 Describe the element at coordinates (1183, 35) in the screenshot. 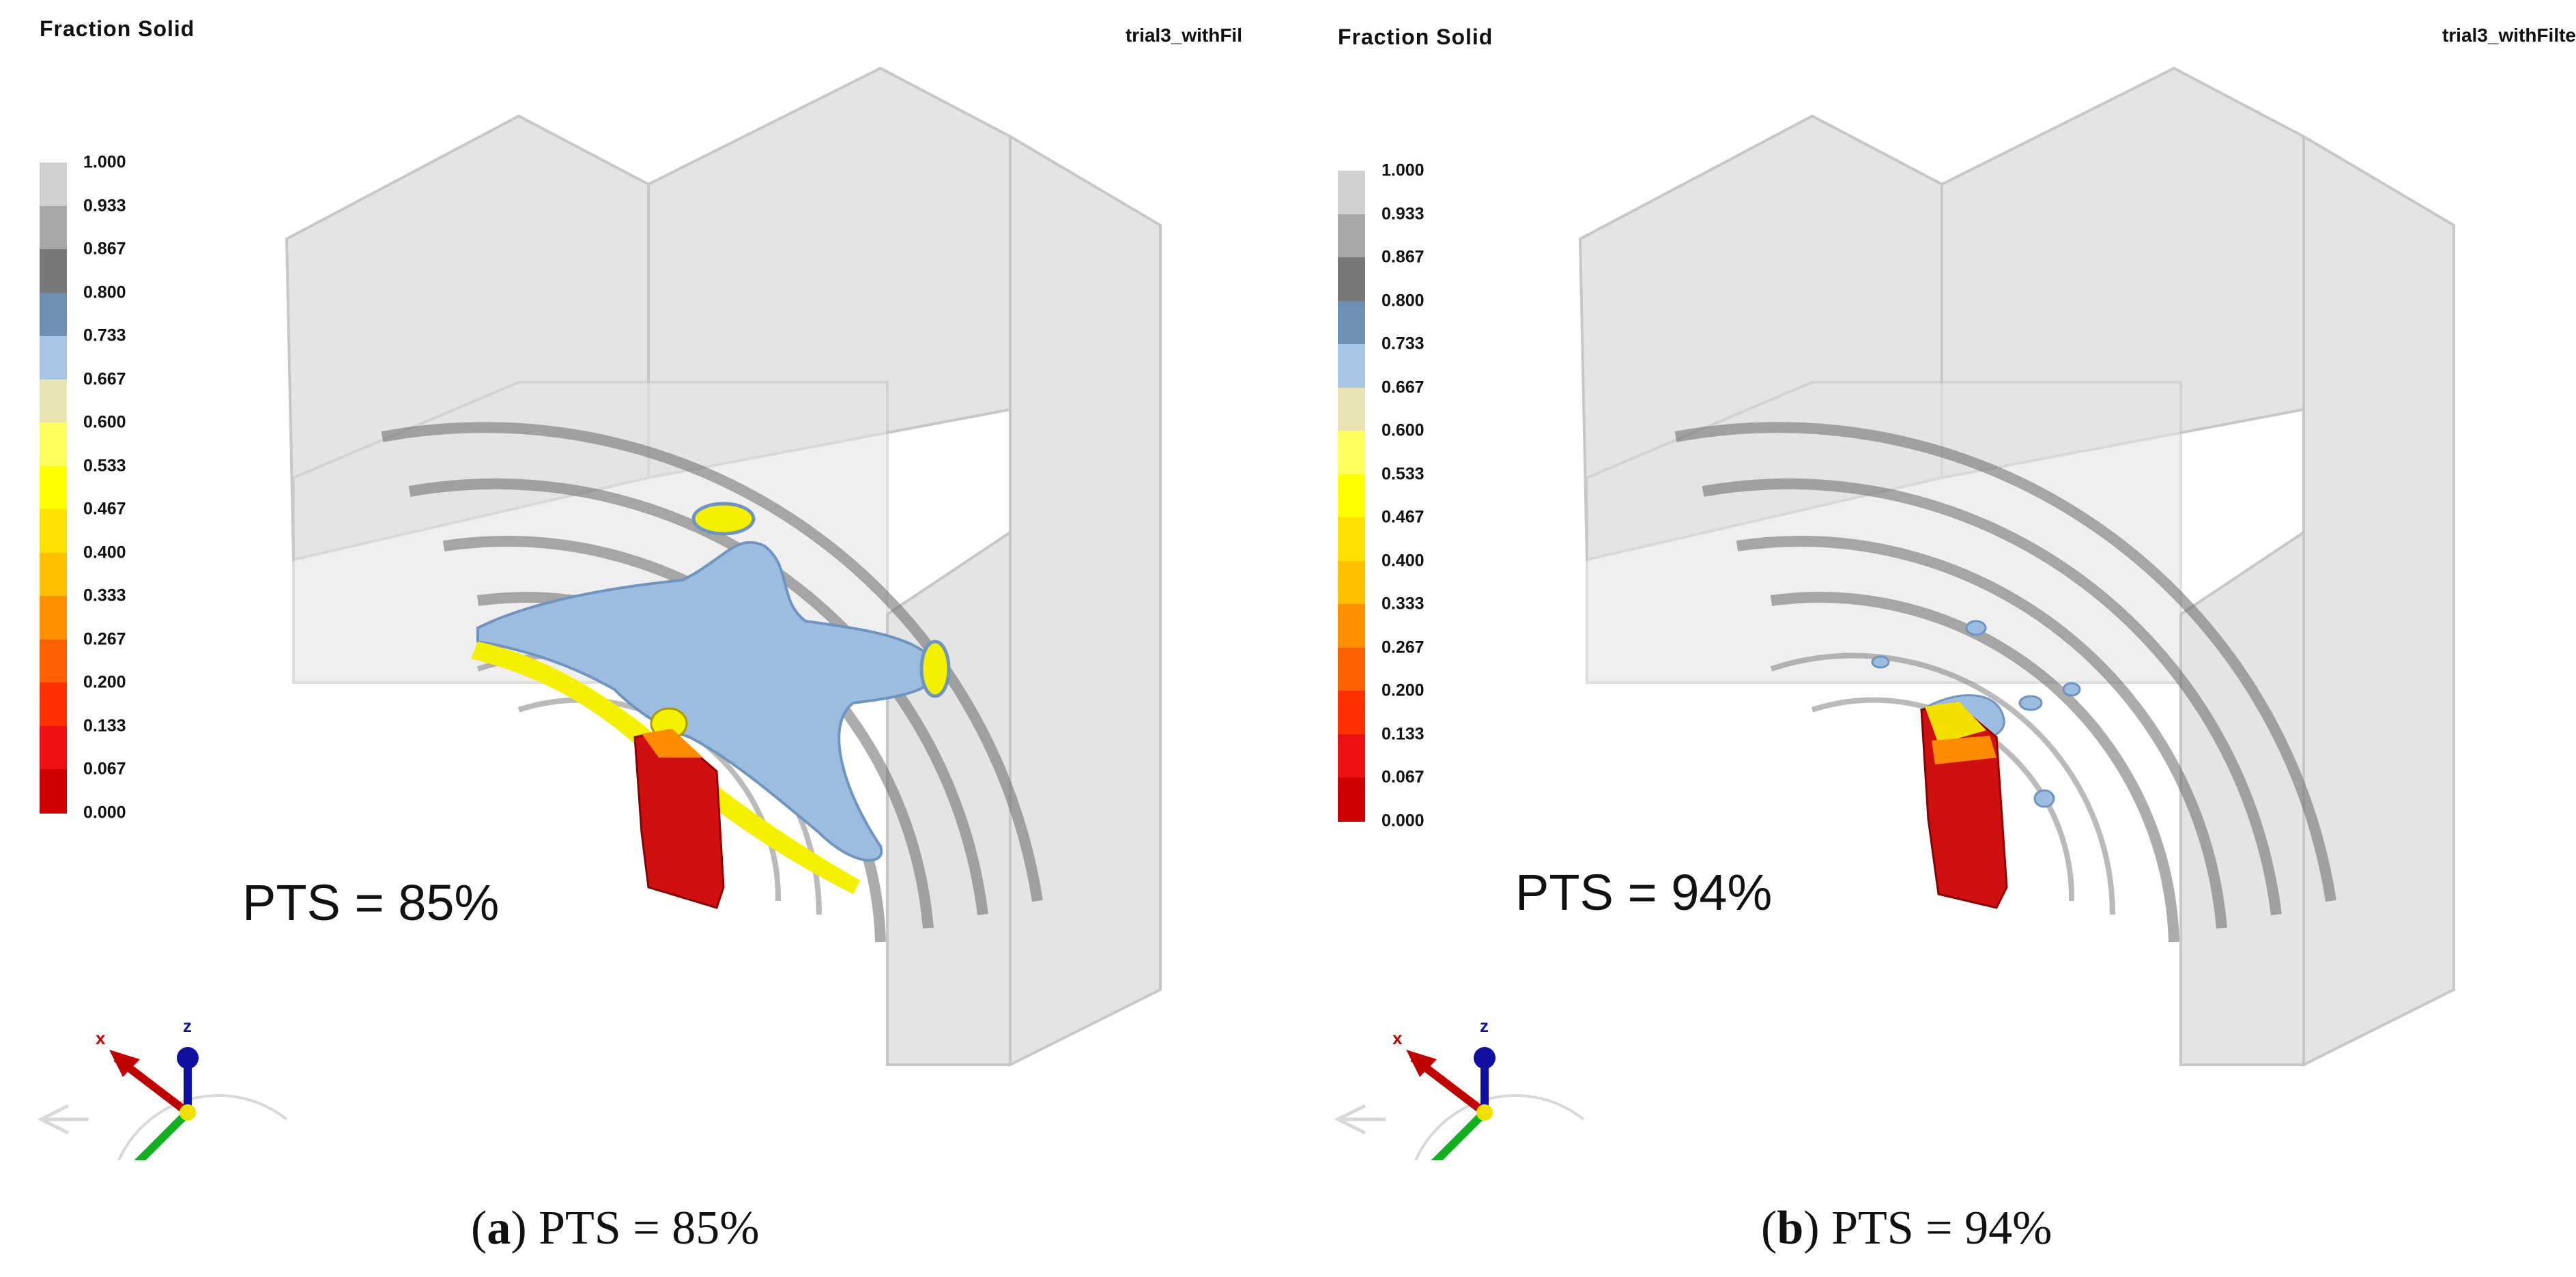

I see `file-label: trial3_withFil` at that location.